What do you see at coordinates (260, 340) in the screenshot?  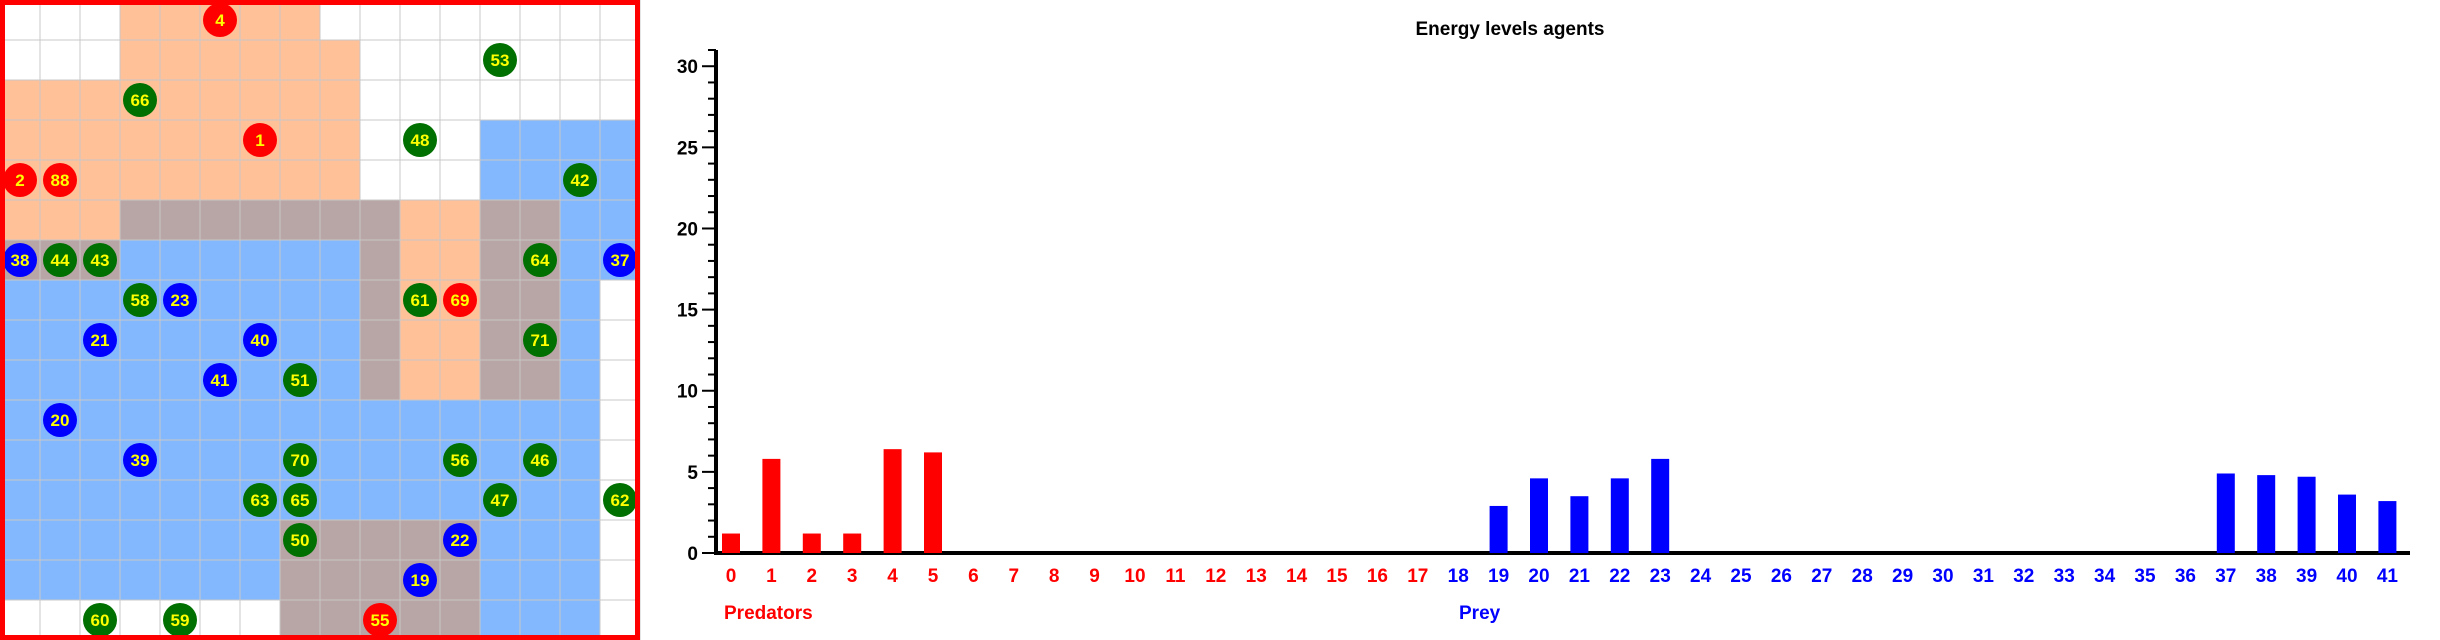 I see `agent-id-label: 40` at bounding box center [260, 340].